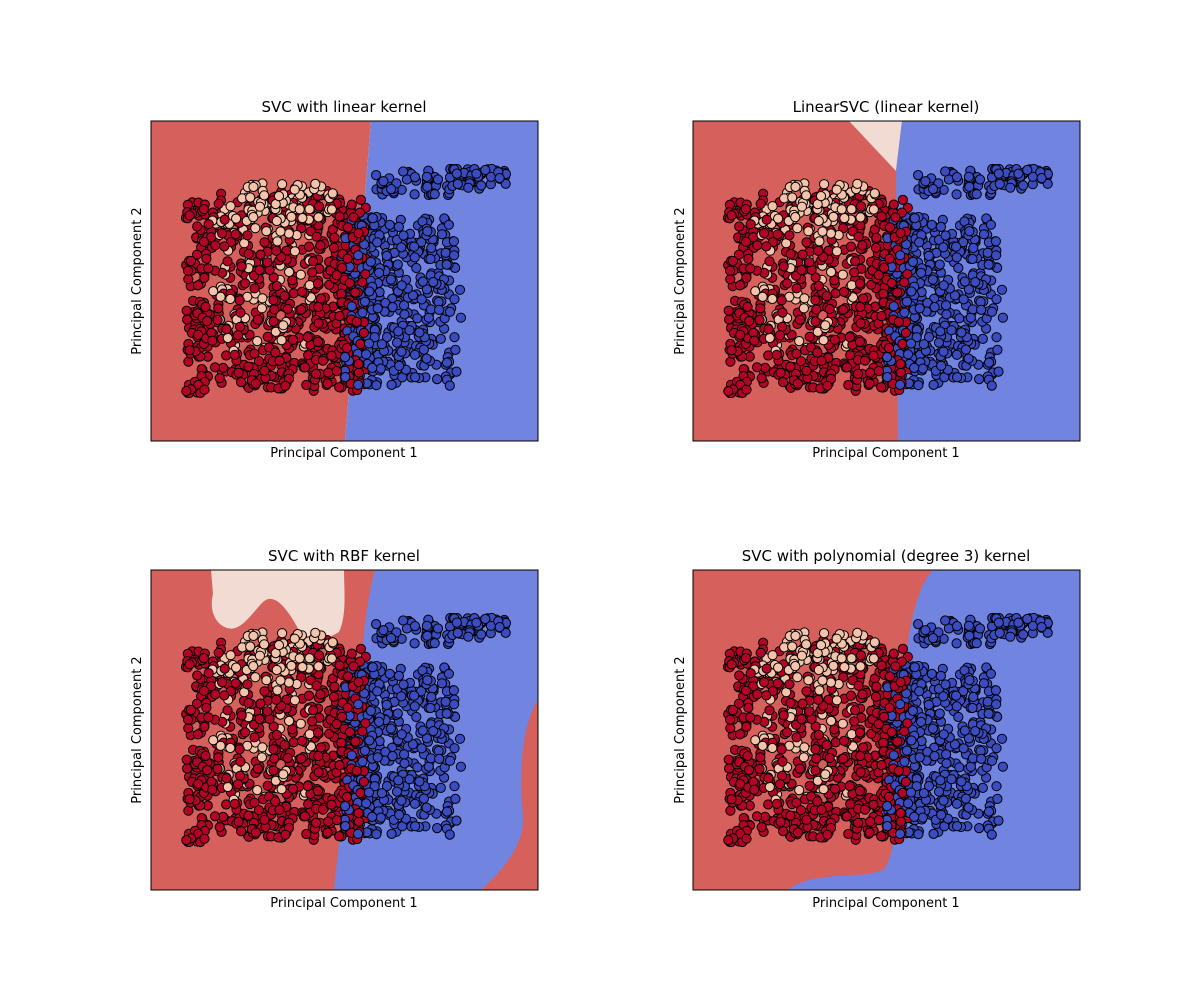  I want to click on y-axis-label: Principal Component 2, so click(137, 729).